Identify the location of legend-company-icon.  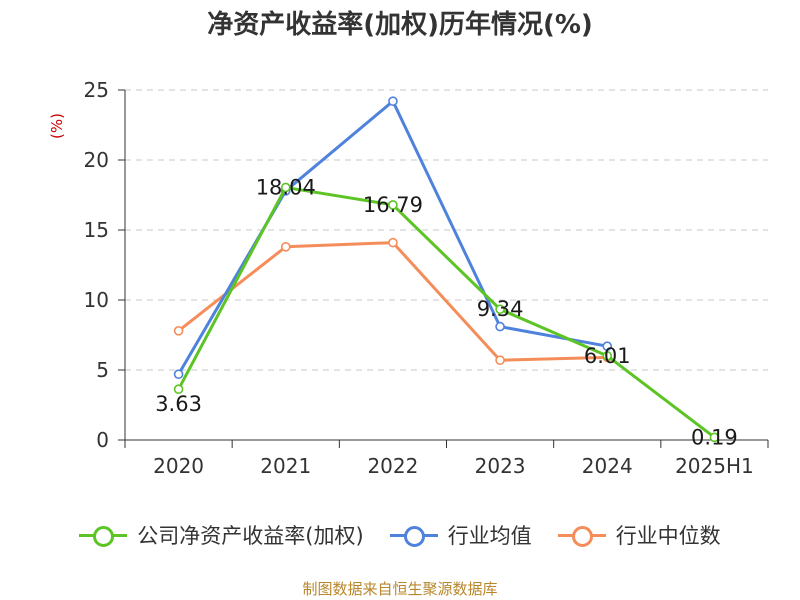
(103, 536).